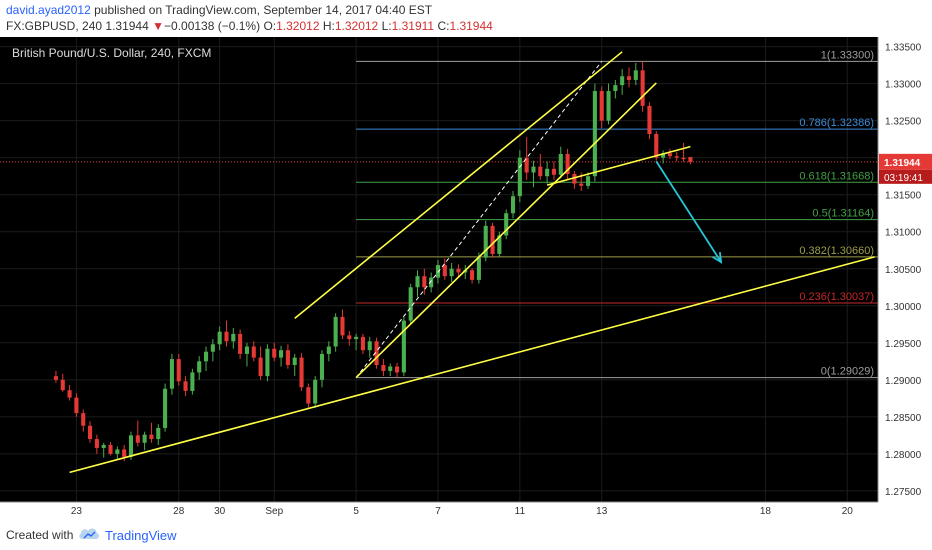 This screenshot has width=932, height=550. Describe the element at coordinates (903, 344) in the screenshot. I see `y-tick-label: 1.29500` at that location.